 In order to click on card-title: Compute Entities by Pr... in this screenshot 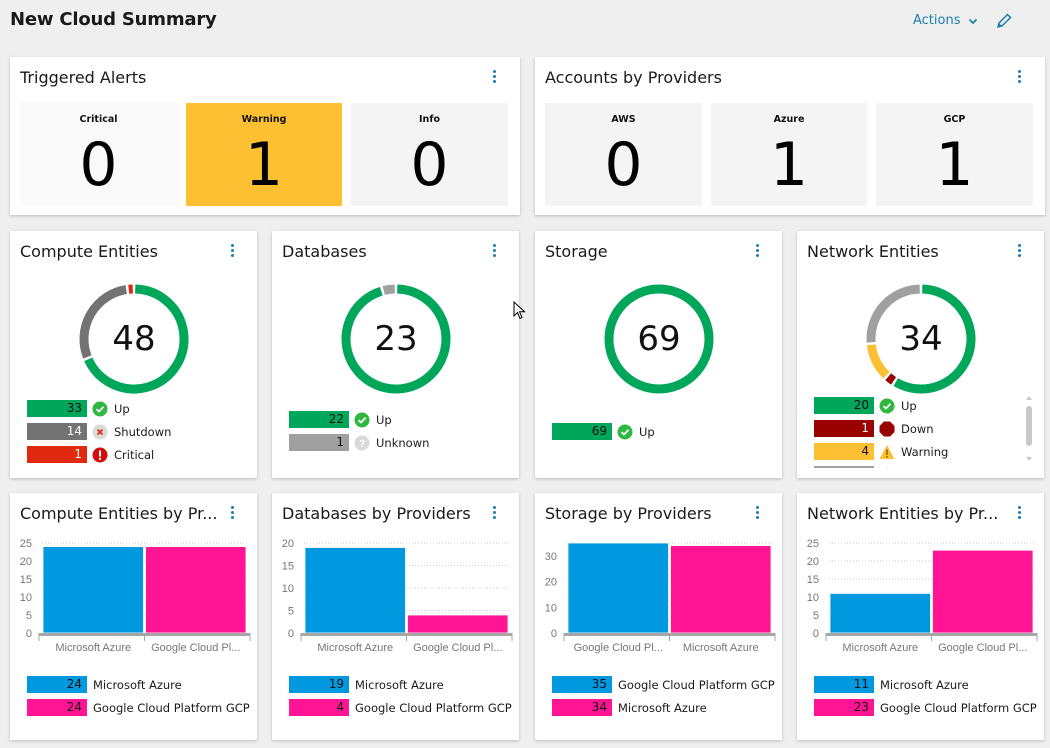, I will do `click(119, 513)`.